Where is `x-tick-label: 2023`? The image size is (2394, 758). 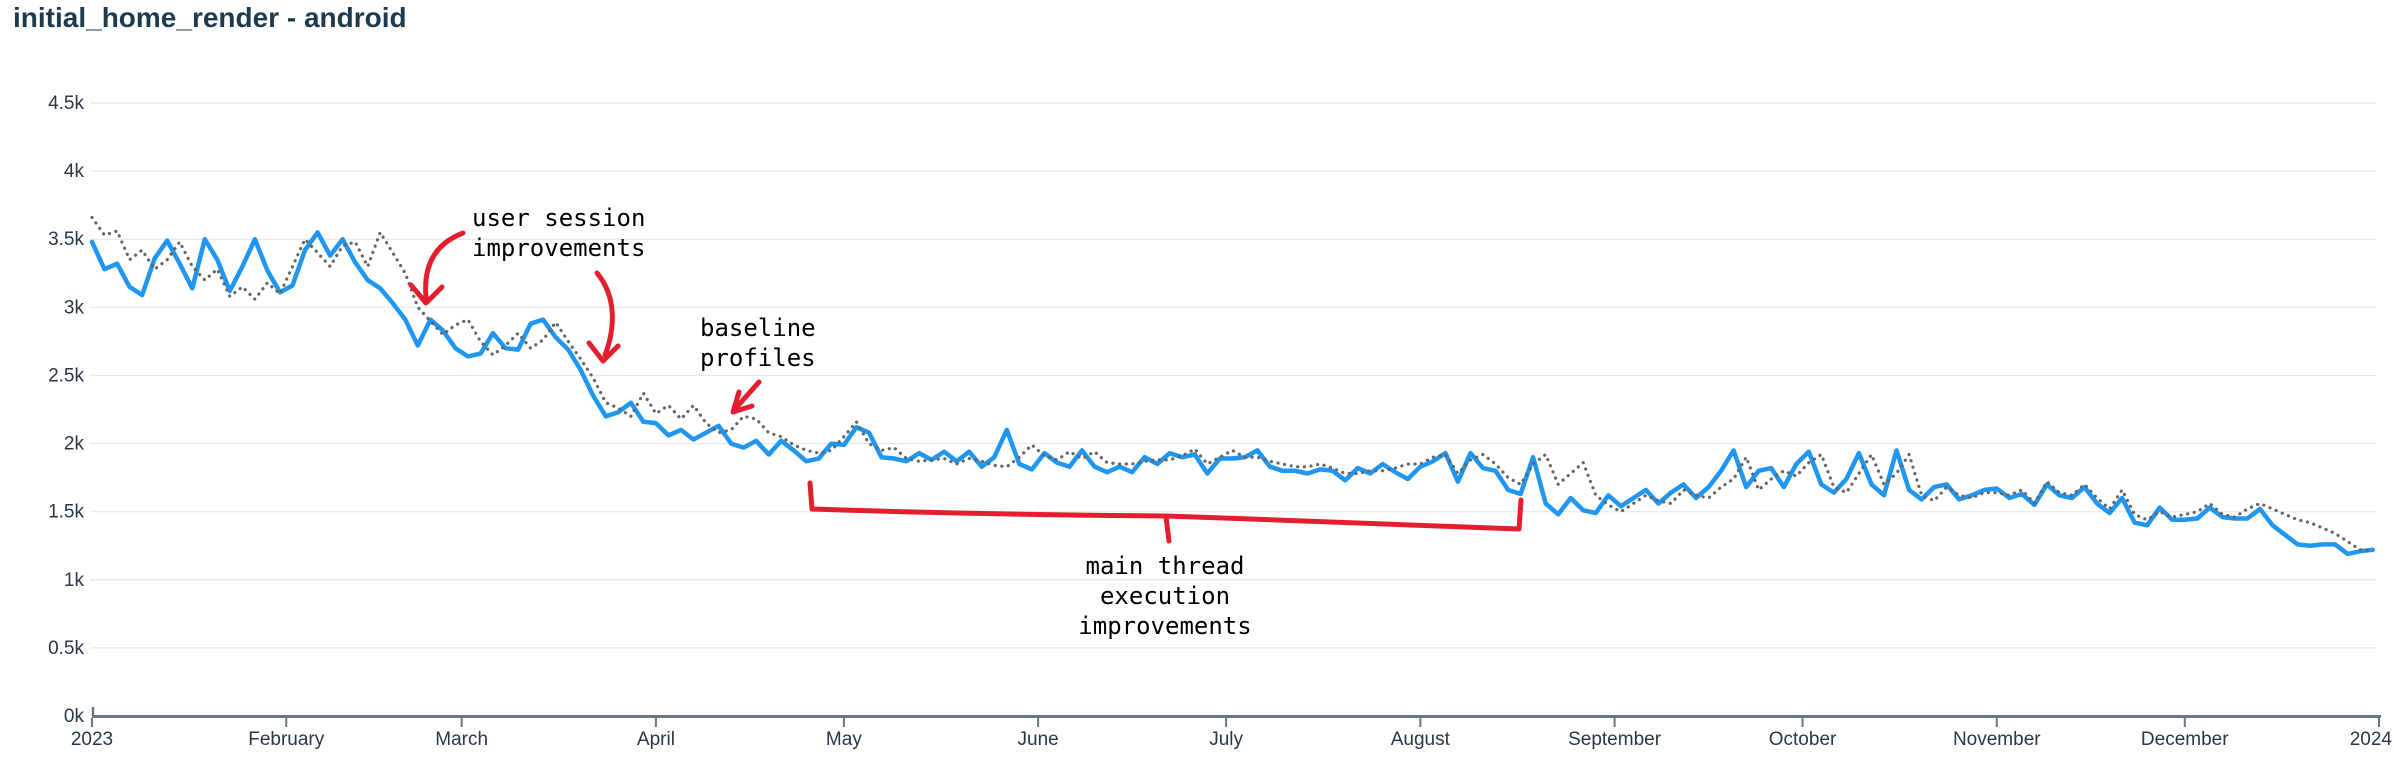 x-tick-label: 2023 is located at coordinates (92, 739).